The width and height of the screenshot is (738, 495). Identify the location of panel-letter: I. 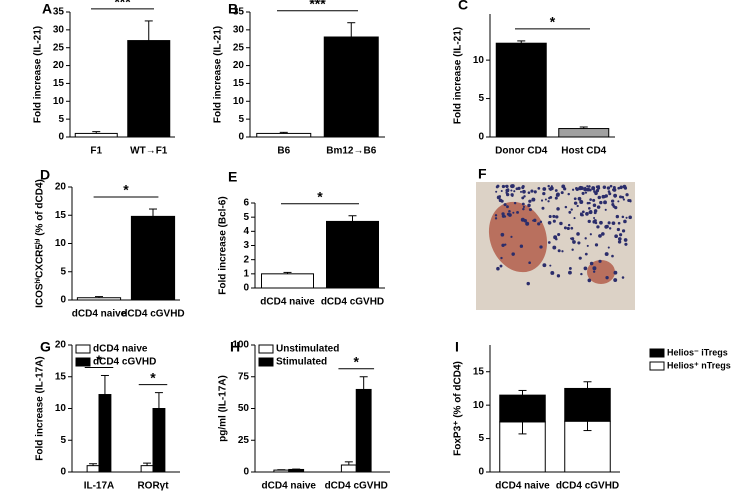
(457, 347).